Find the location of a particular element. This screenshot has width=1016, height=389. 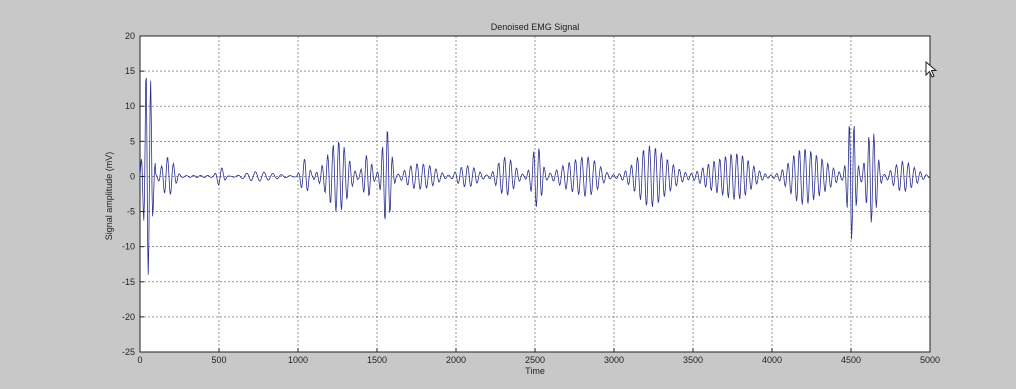

y-tick-label: -5 is located at coordinates (131, 212).